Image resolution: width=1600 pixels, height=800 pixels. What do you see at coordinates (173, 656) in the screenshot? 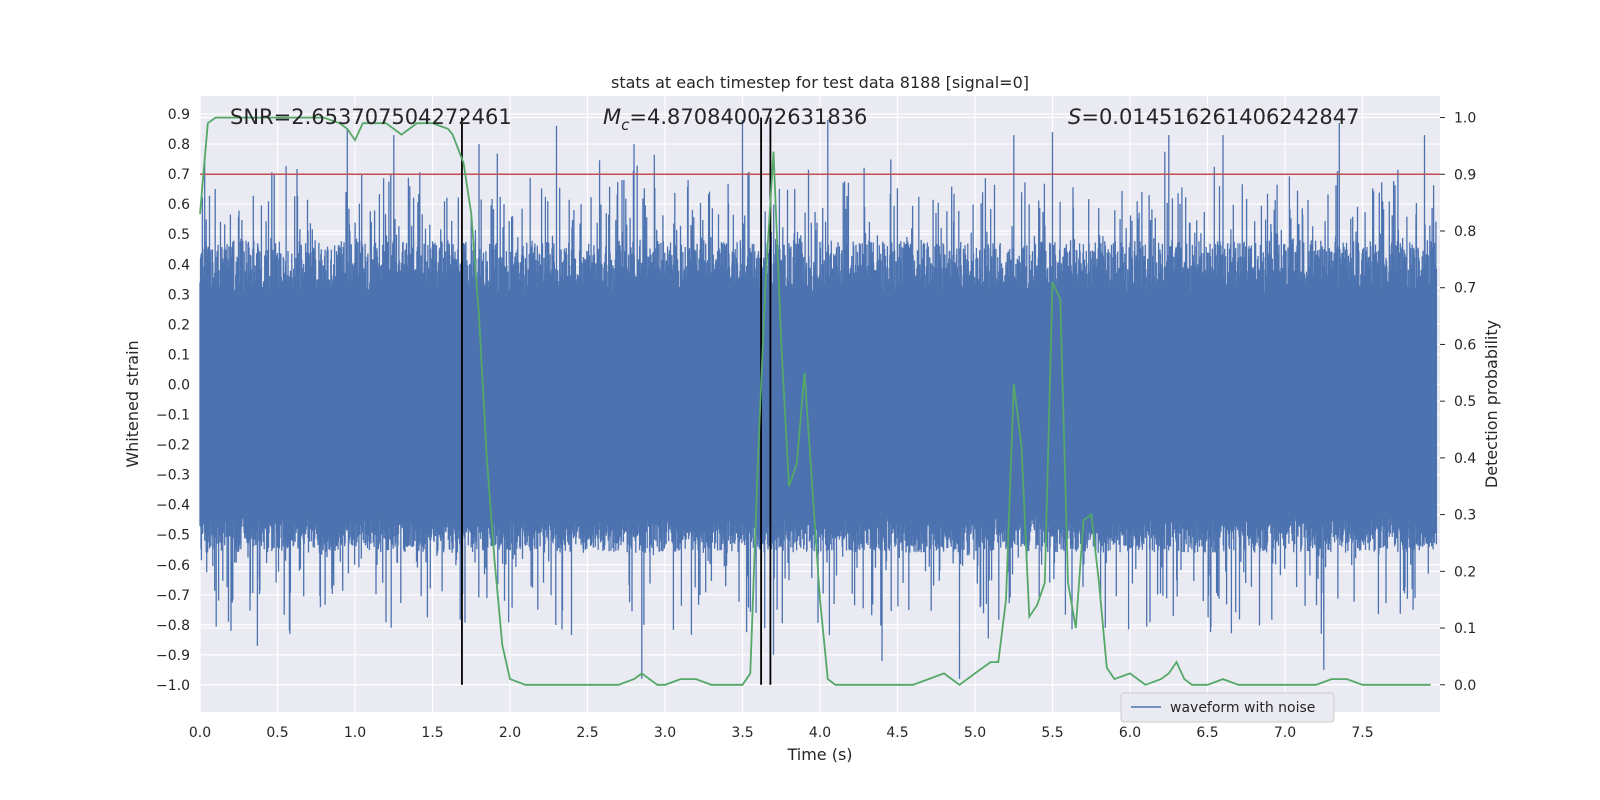
I see `y-tick-label-left: −0.9` at bounding box center [173, 656].